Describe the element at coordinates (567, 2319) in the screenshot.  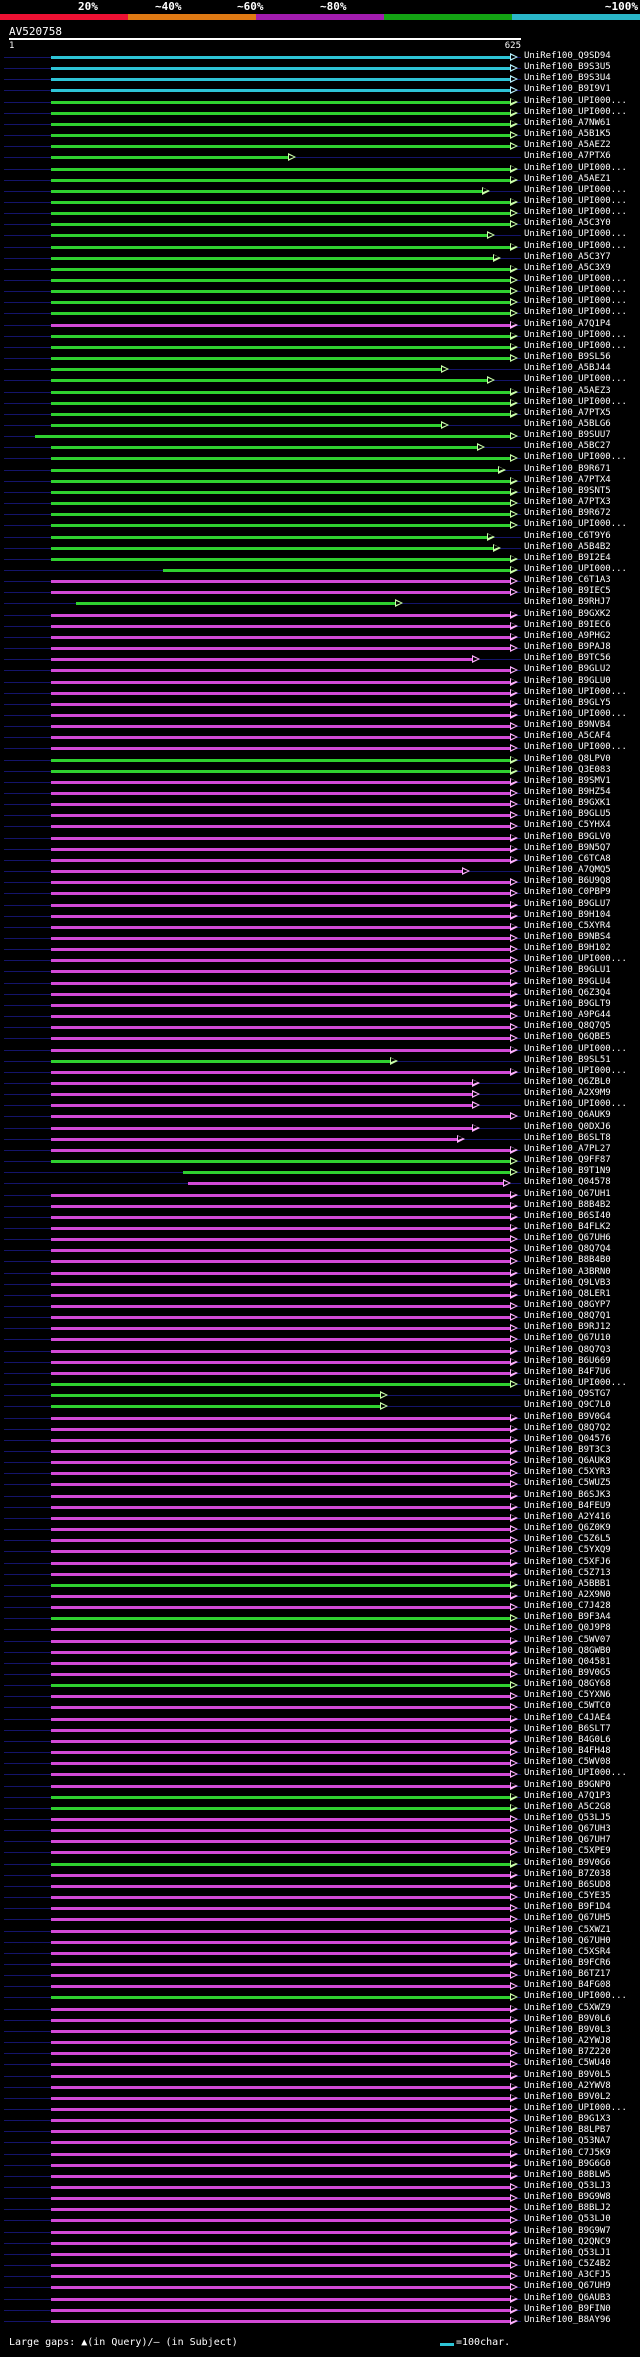
I see `hit-name: UniRef100_B8AY96` at that location.